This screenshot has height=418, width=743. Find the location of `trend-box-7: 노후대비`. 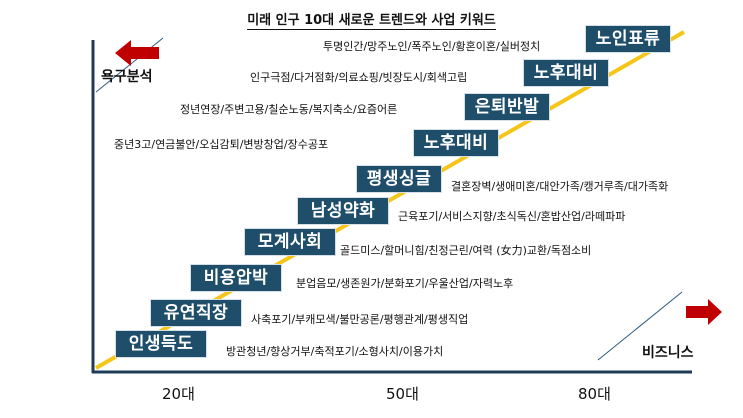

trend-box-7: 노후대비 is located at coordinates (456, 143).